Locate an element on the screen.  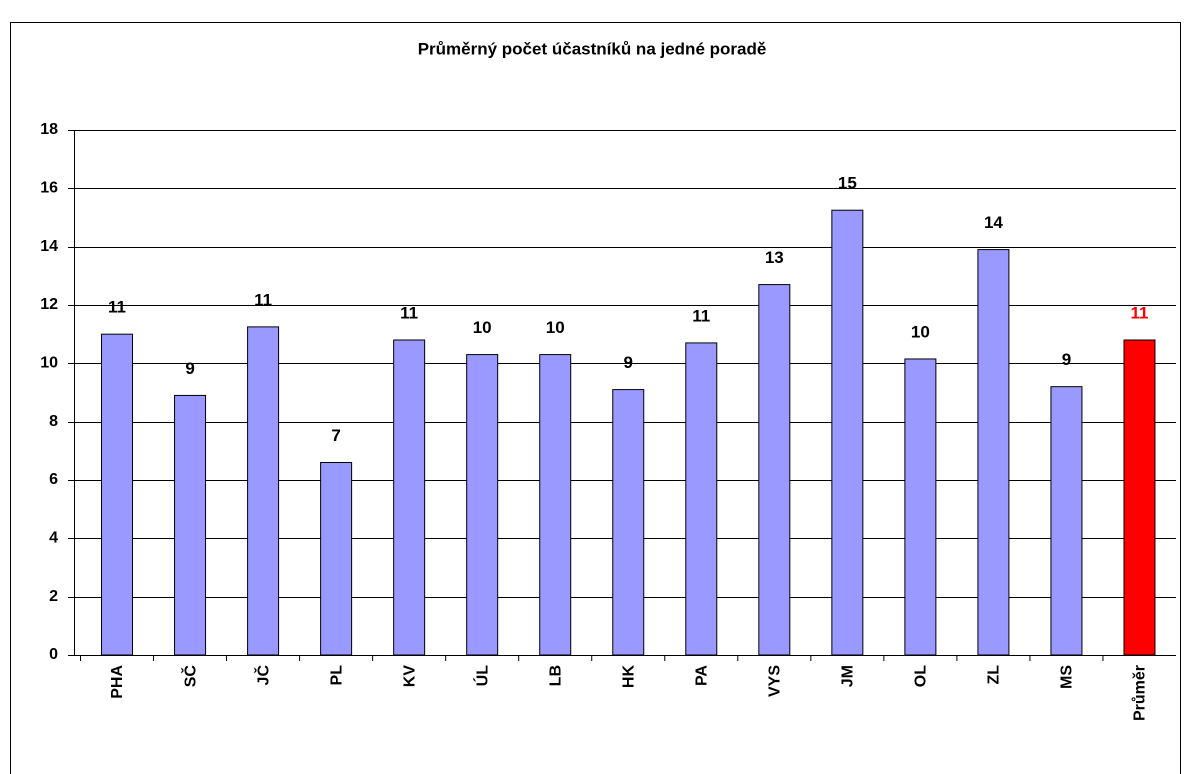
y-tick-label: 4 is located at coordinates (53, 538).